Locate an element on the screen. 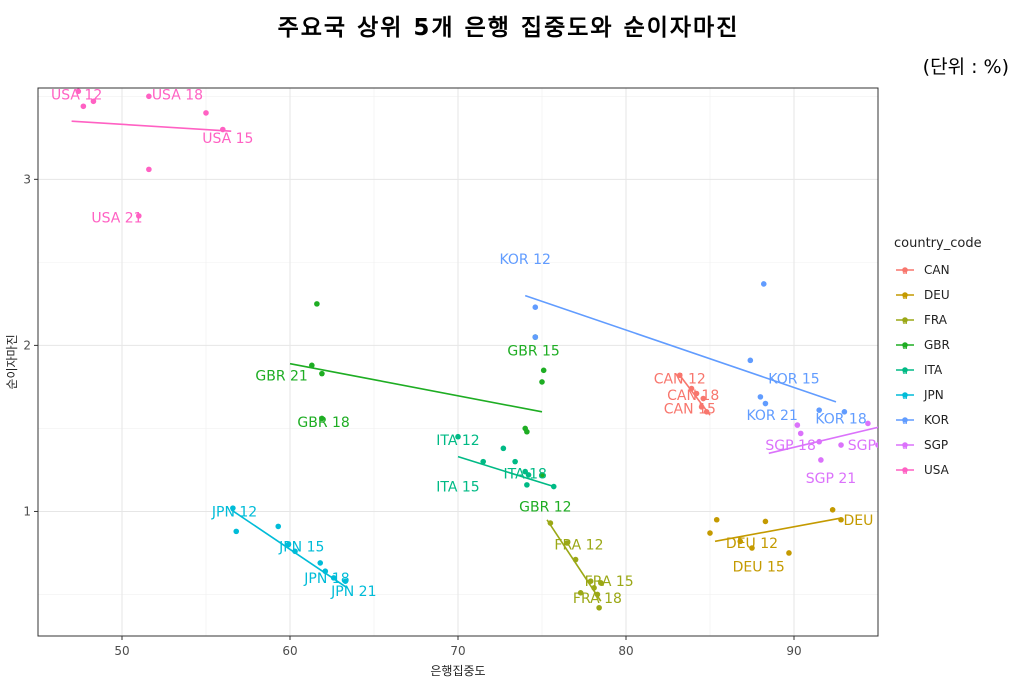  point-label-sgp: SGP 21 is located at coordinates (831, 479).